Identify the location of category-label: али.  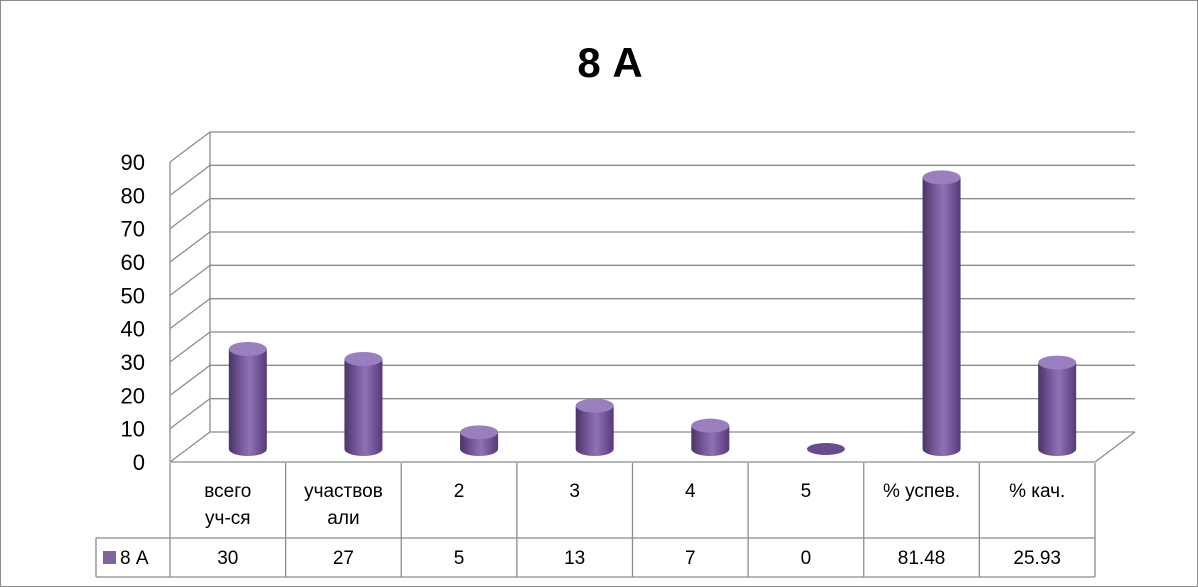
(343, 518).